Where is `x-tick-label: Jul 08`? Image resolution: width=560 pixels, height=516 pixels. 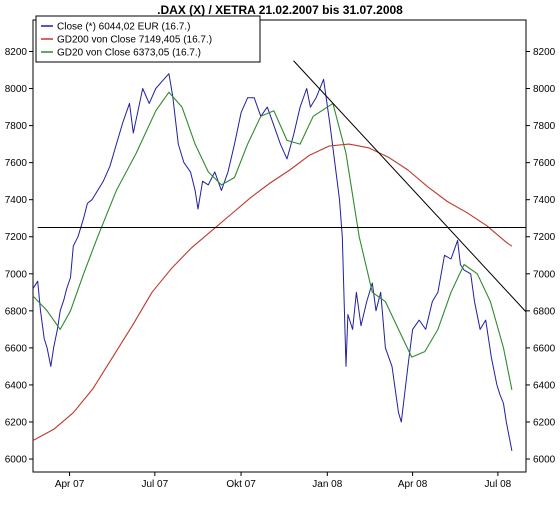
x-tick-label: Jul 08 is located at coordinates (498, 484).